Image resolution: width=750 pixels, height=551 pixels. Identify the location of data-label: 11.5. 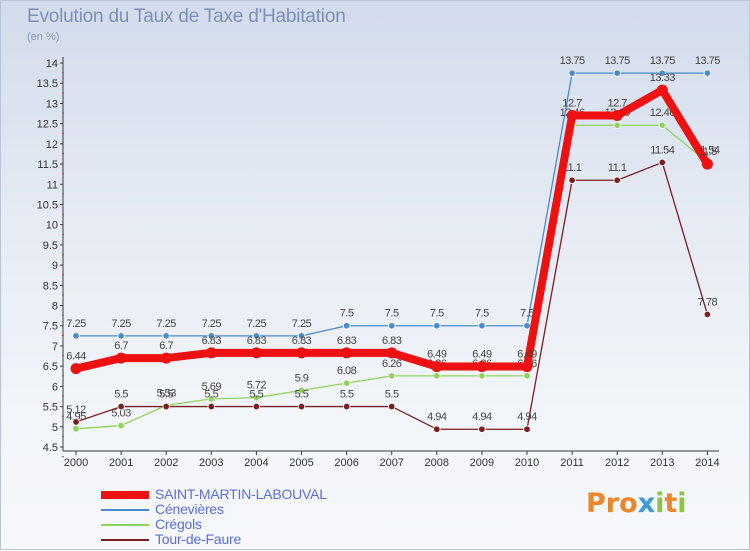
(707, 152).